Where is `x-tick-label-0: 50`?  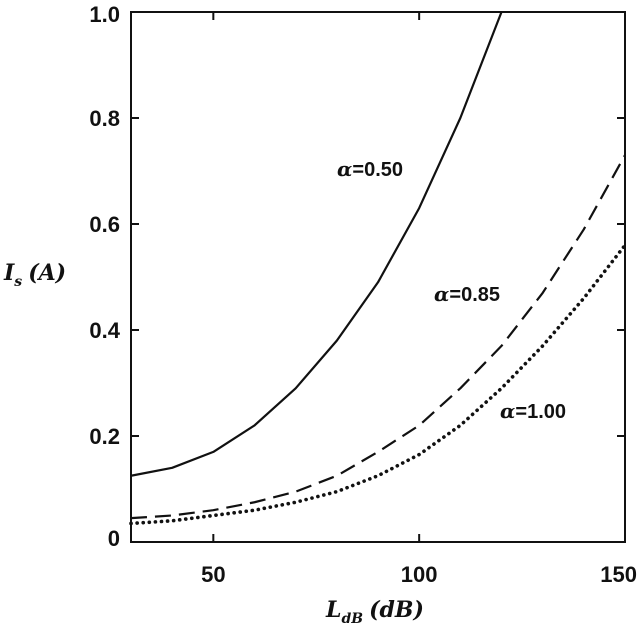
x-tick-label-0: 50 is located at coordinates (213, 574).